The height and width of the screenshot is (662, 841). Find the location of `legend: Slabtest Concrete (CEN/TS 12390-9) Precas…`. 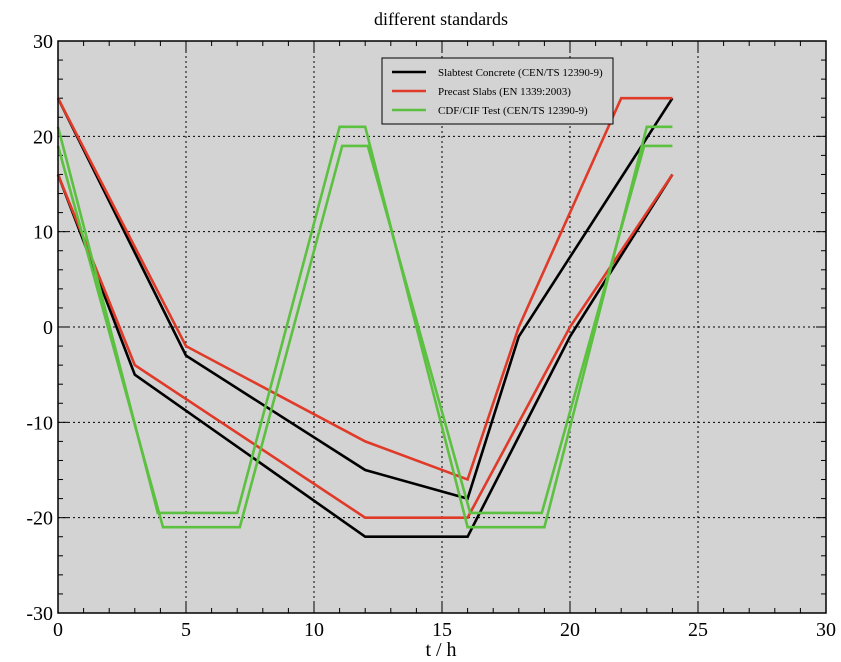

legend: Slabtest Concrete (CEN/TS 12390-9) Precas… is located at coordinates (497, 91).